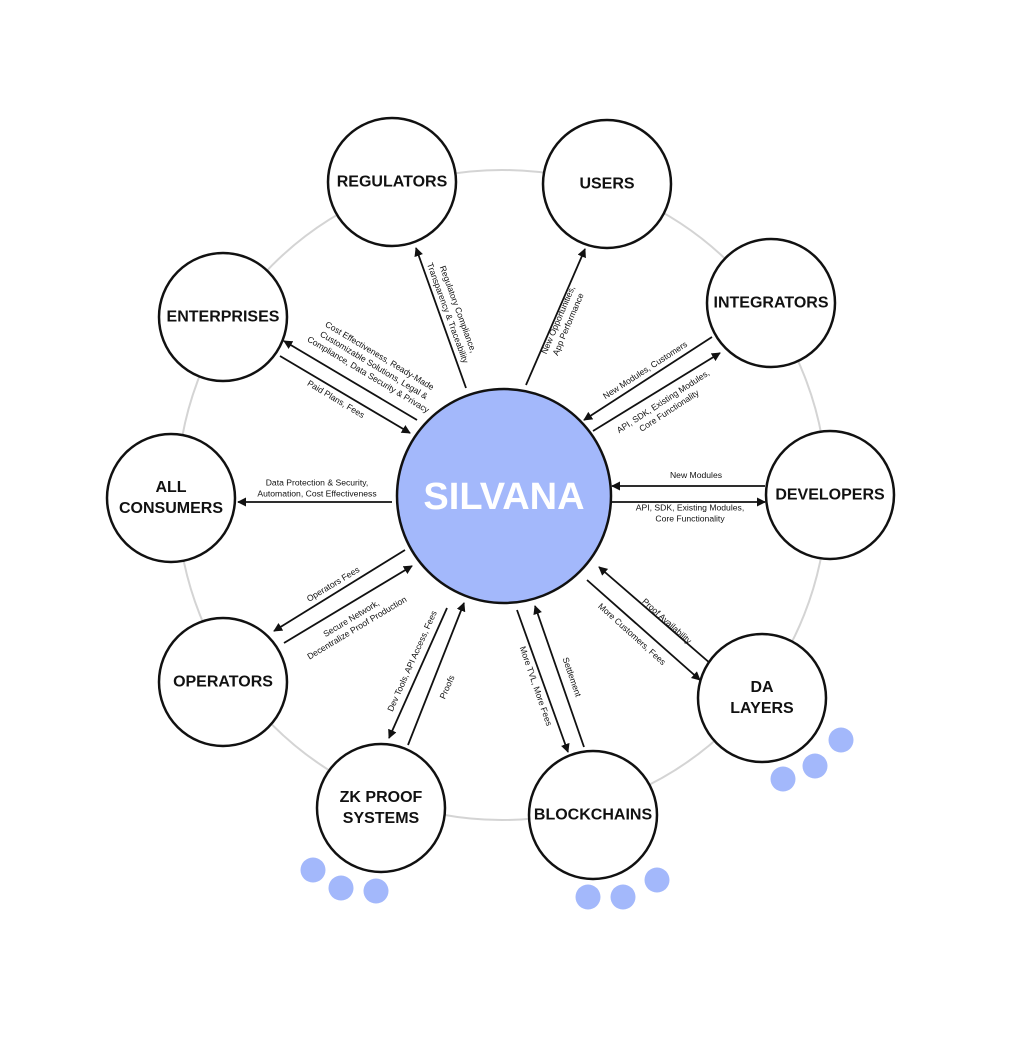  I want to click on decorative-dots, so click(577, 818).